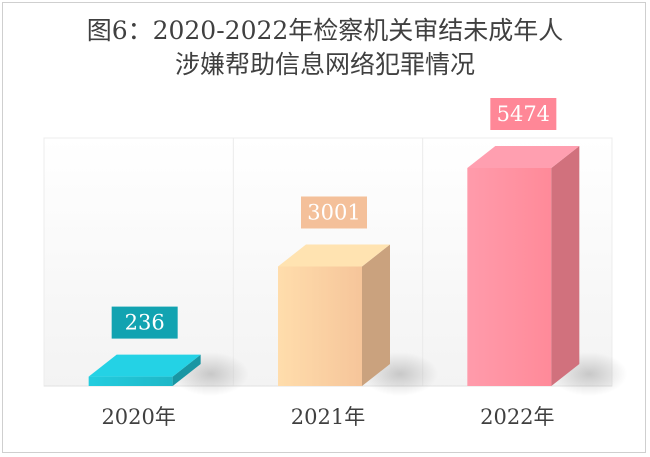 The image size is (650, 457). I want to click on data-label-text: 236, so click(145, 323).